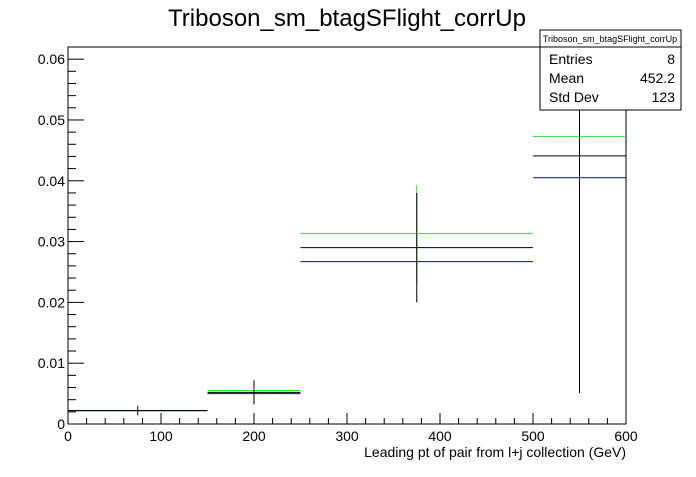  I want to click on chart-title: Triboson_sm_btagSFlight_corrUp, so click(347, 18).